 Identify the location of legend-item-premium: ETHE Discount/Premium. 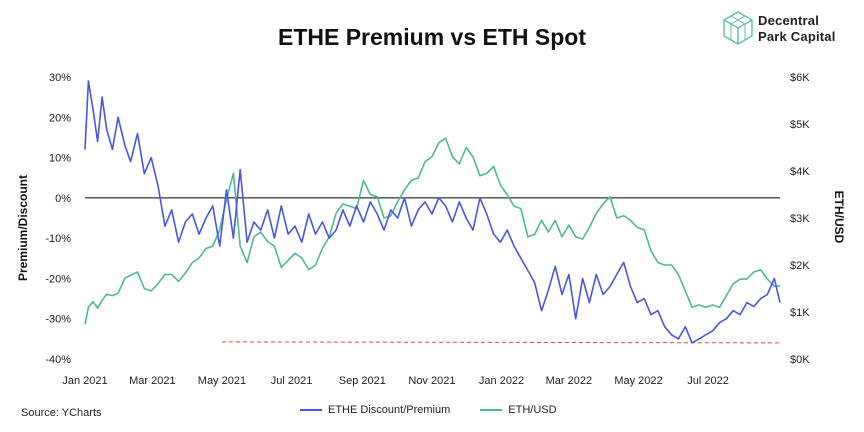
(375, 410).